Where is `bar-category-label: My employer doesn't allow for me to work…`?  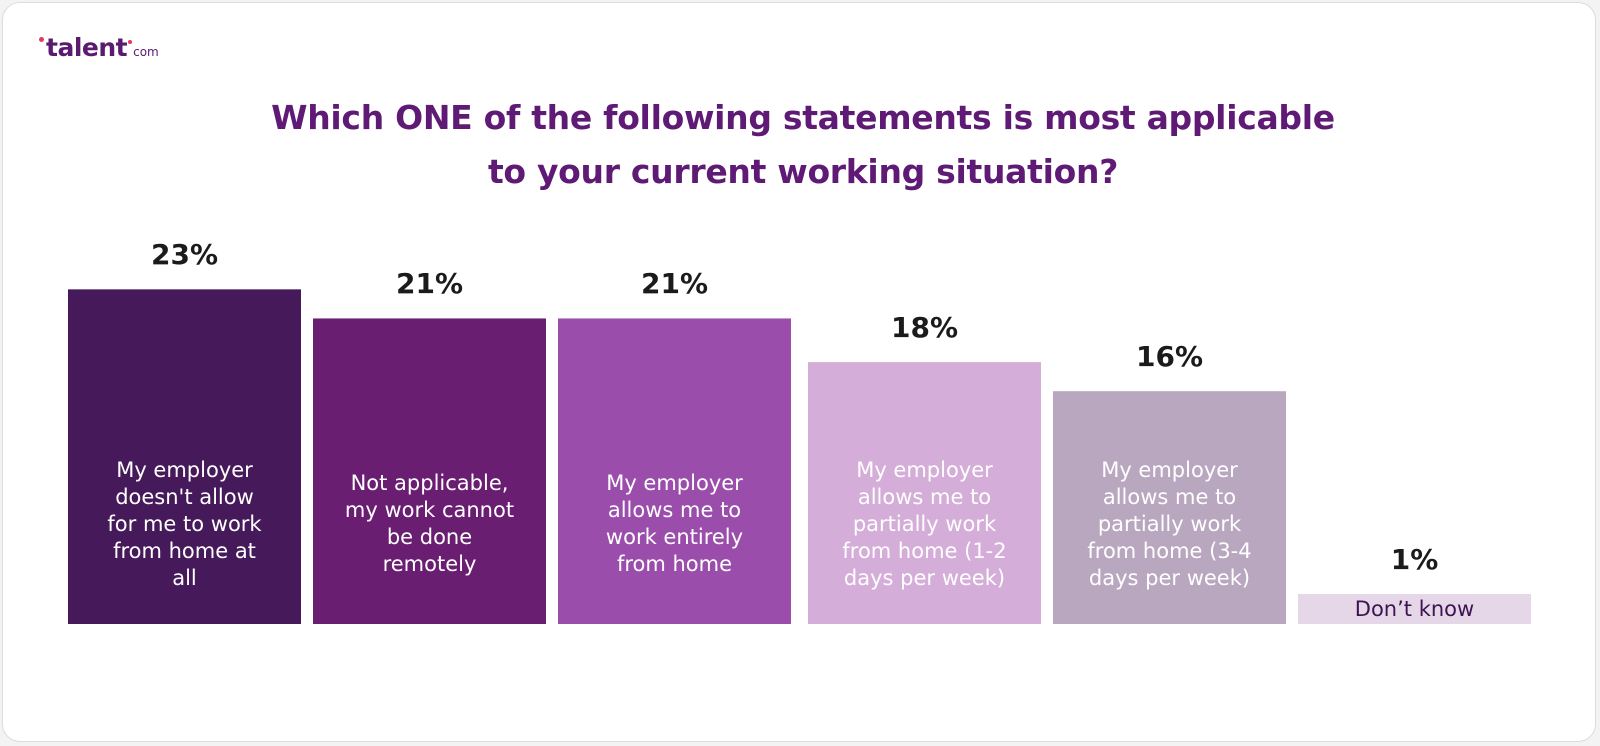
bar-category-label: My employer doesn't allow for me to work… is located at coordinates (184, 523).